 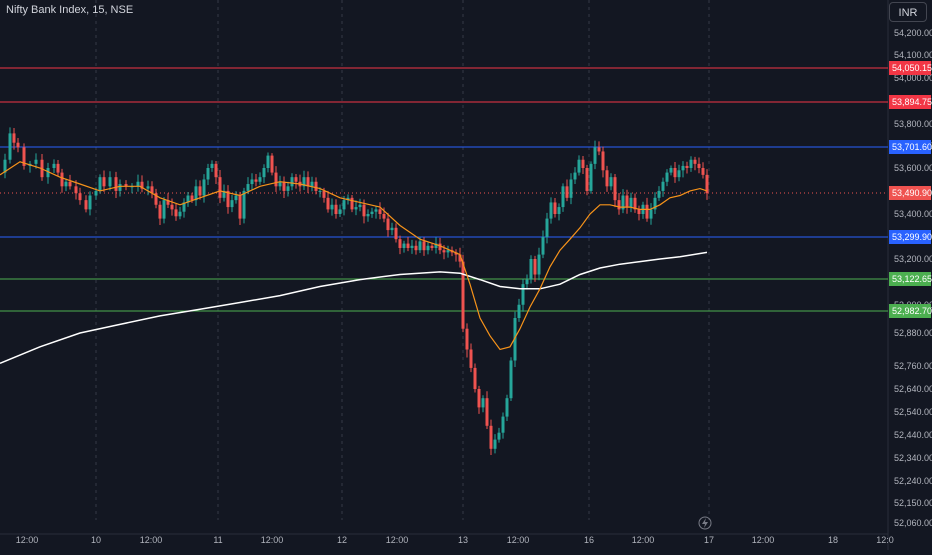 I want to click on level-price-label: 53,701.60, so click(x=912, y=147).